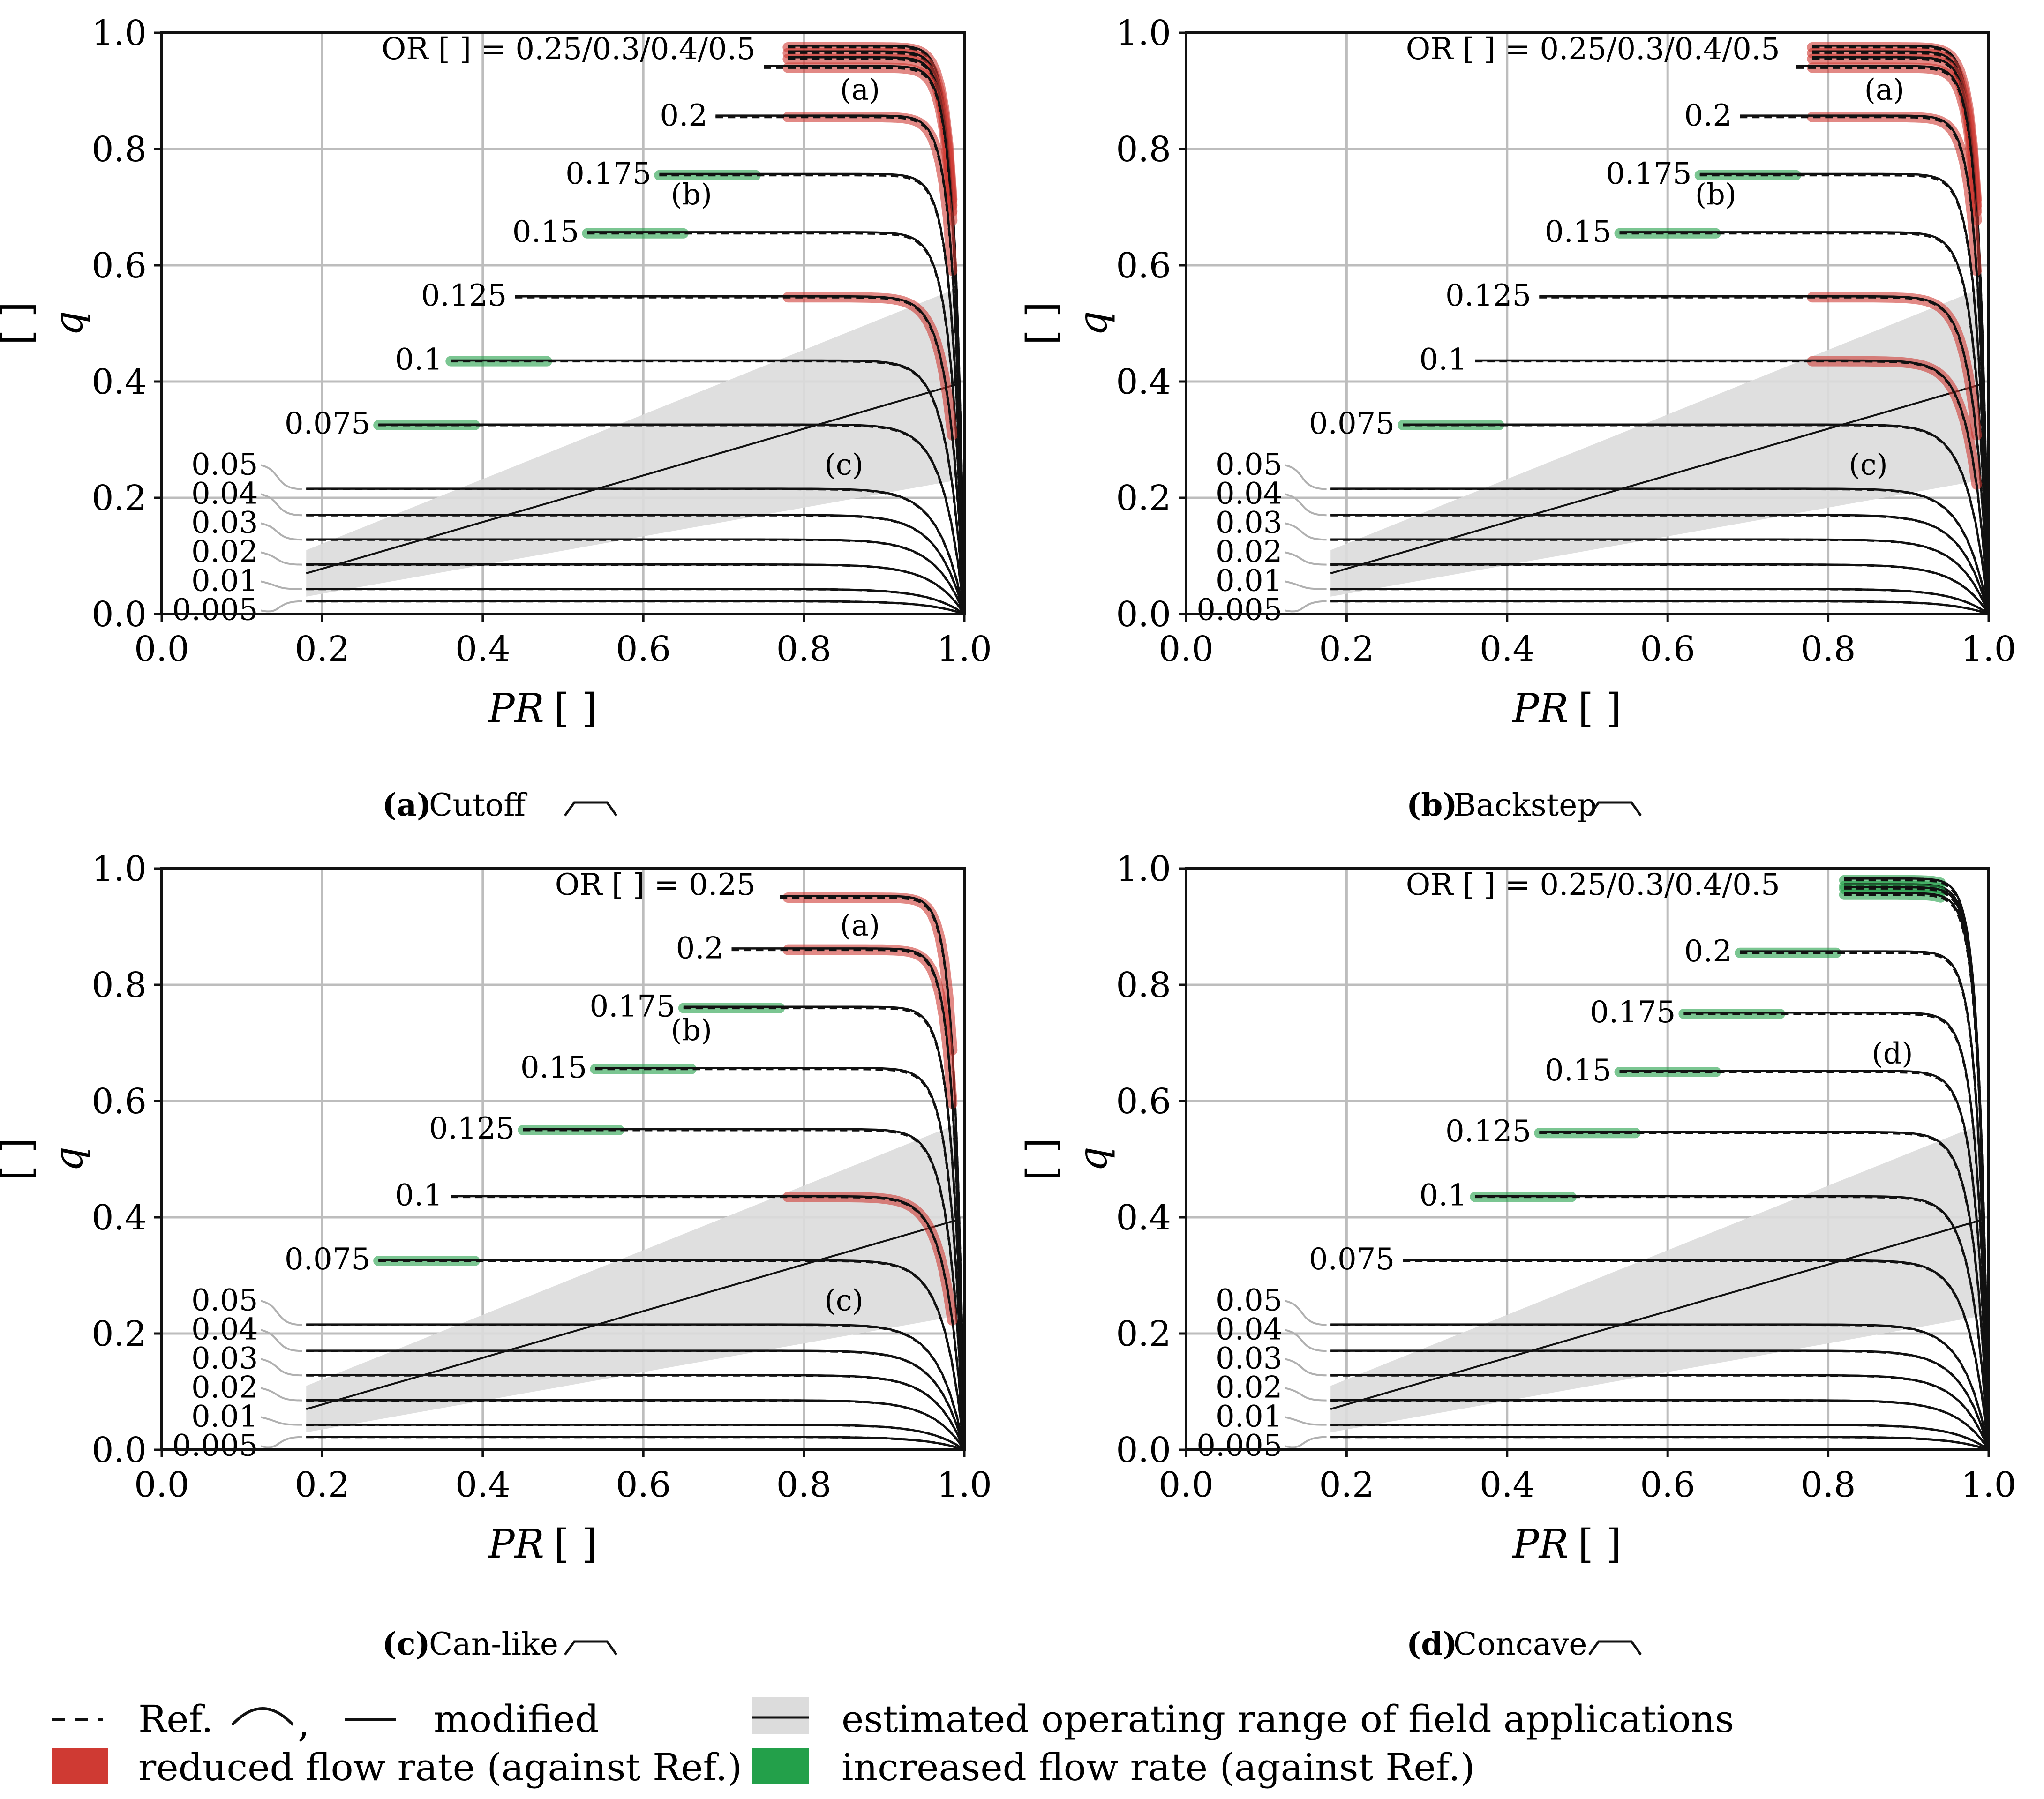 The height and width of the screenshot is (1799, 2044). What do you see at coordinates (119, 150) in the screenshot?
I see `y-tick-label: 0.8` at bounding box center [119, 150].